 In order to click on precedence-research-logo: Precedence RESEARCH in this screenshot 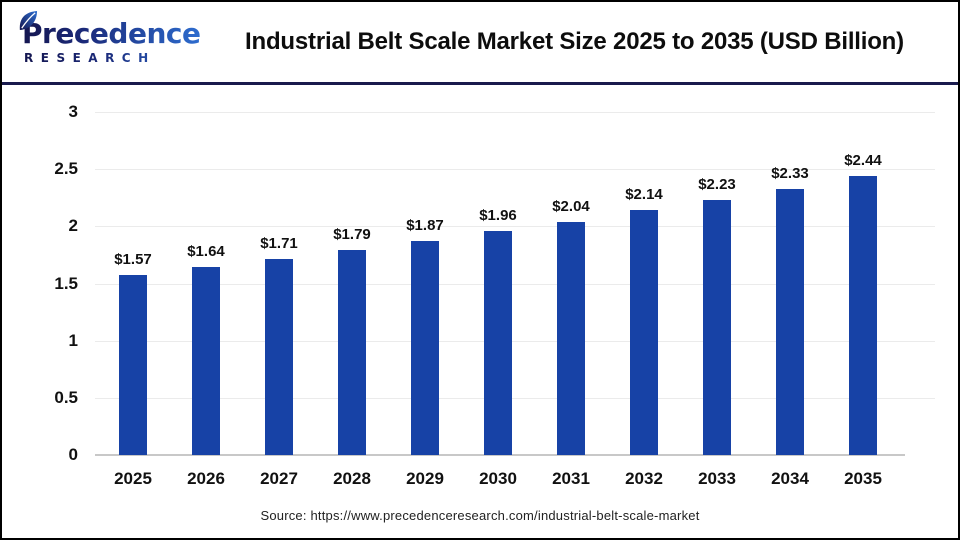, I will do `click(112, 37)`.